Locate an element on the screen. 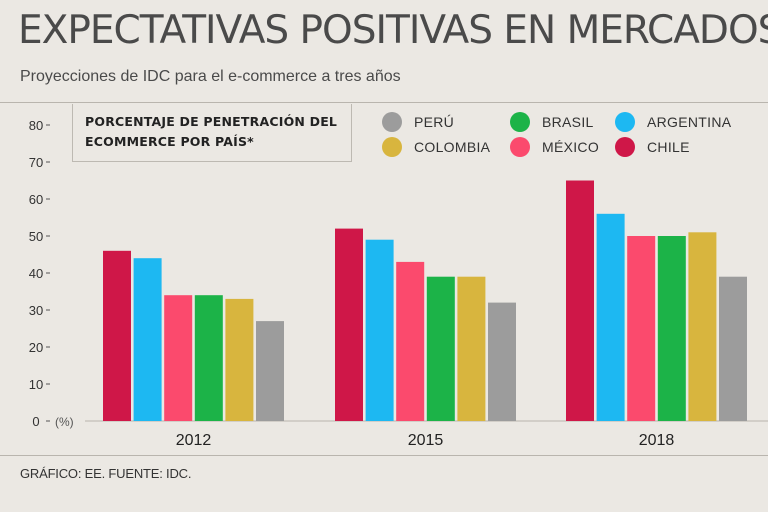  y-tick-label: 30 is located at coordinates (36, 310).